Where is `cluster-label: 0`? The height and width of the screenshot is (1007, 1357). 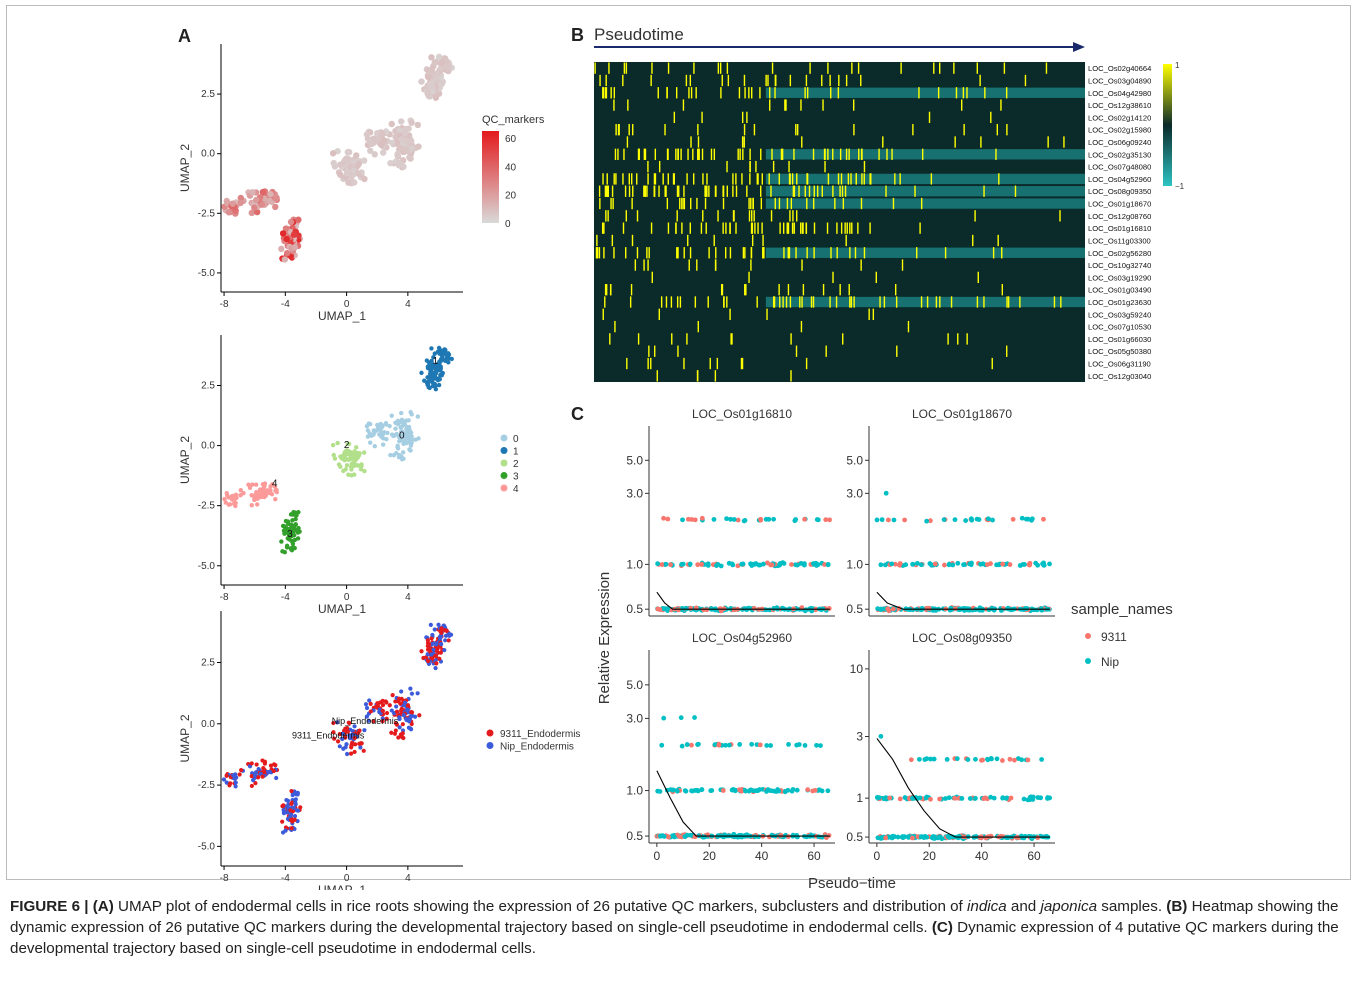 cluster-label: 0 is located at coordinates (402, 435).